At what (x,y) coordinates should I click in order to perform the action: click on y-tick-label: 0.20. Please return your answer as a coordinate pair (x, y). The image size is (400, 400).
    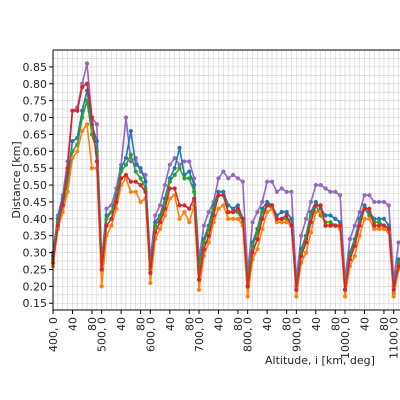
    Looking at the image, I should click on (35, 286).